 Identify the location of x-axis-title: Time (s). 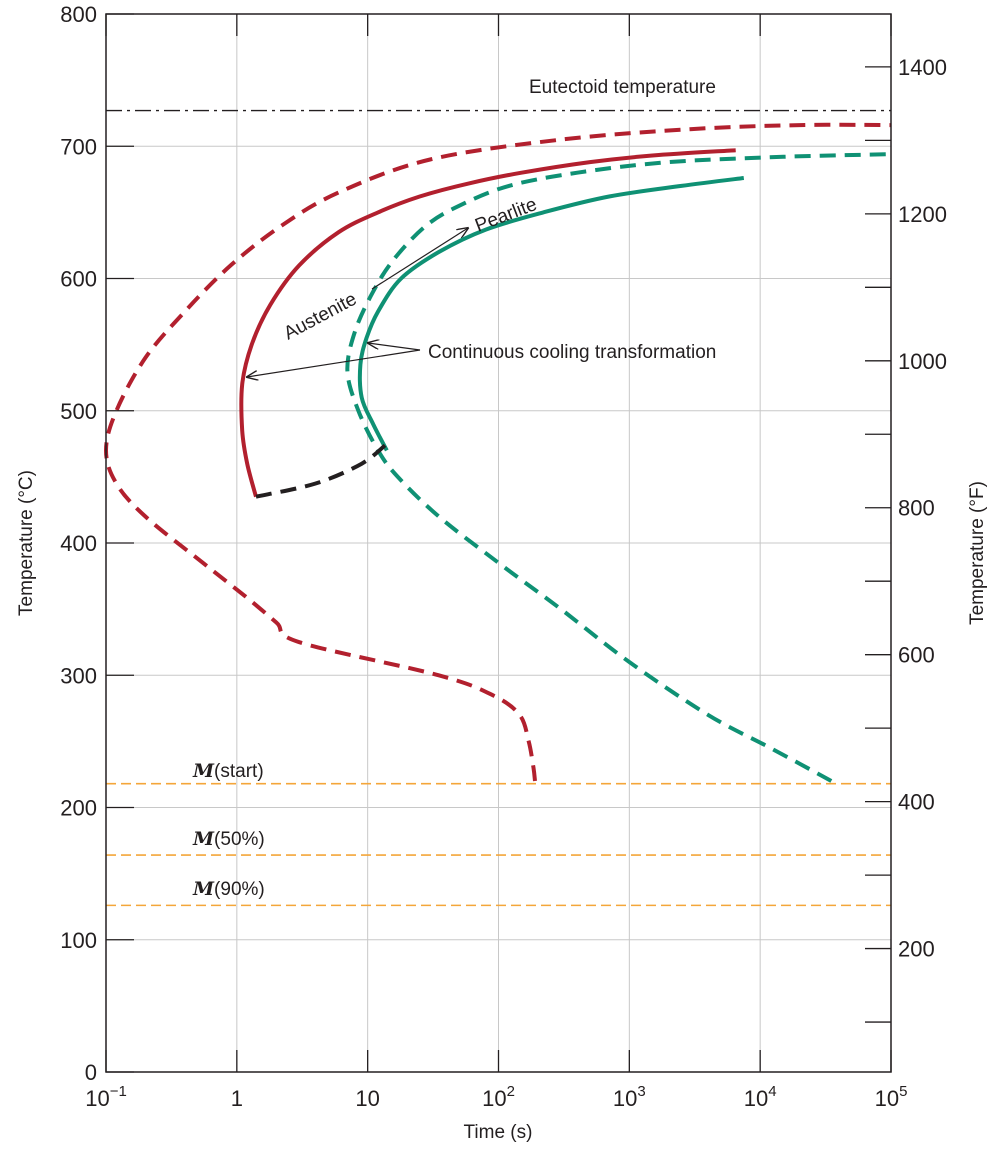
(498, 1132).